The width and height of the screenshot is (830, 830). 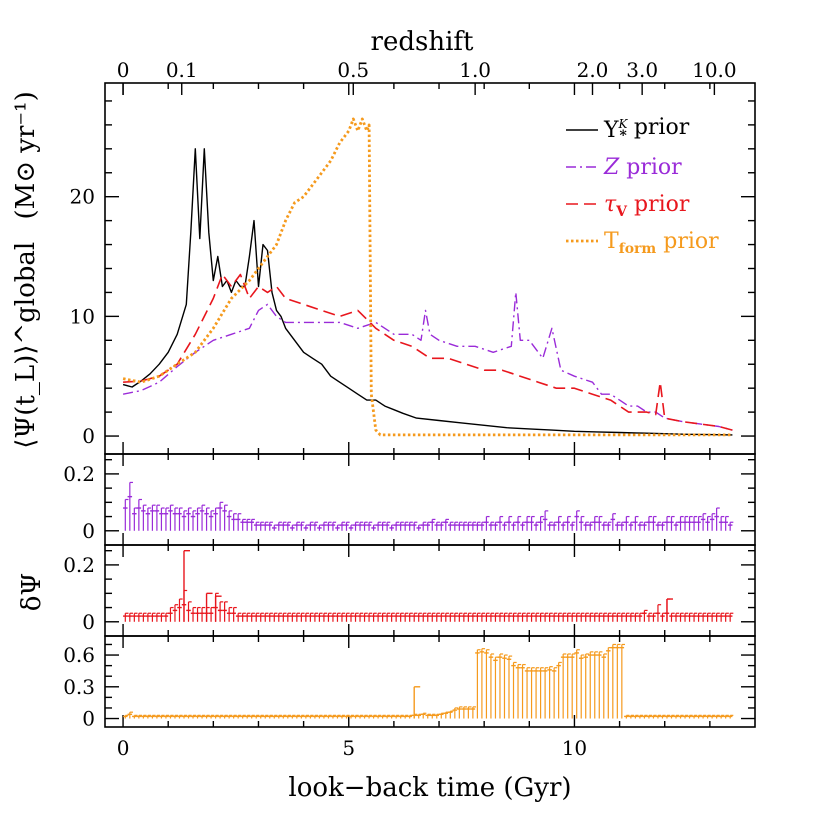 What do you see at coordinates (621, 212) in the screenshot?
I see `legend-subscript: V` at bounding box center [621, 212].